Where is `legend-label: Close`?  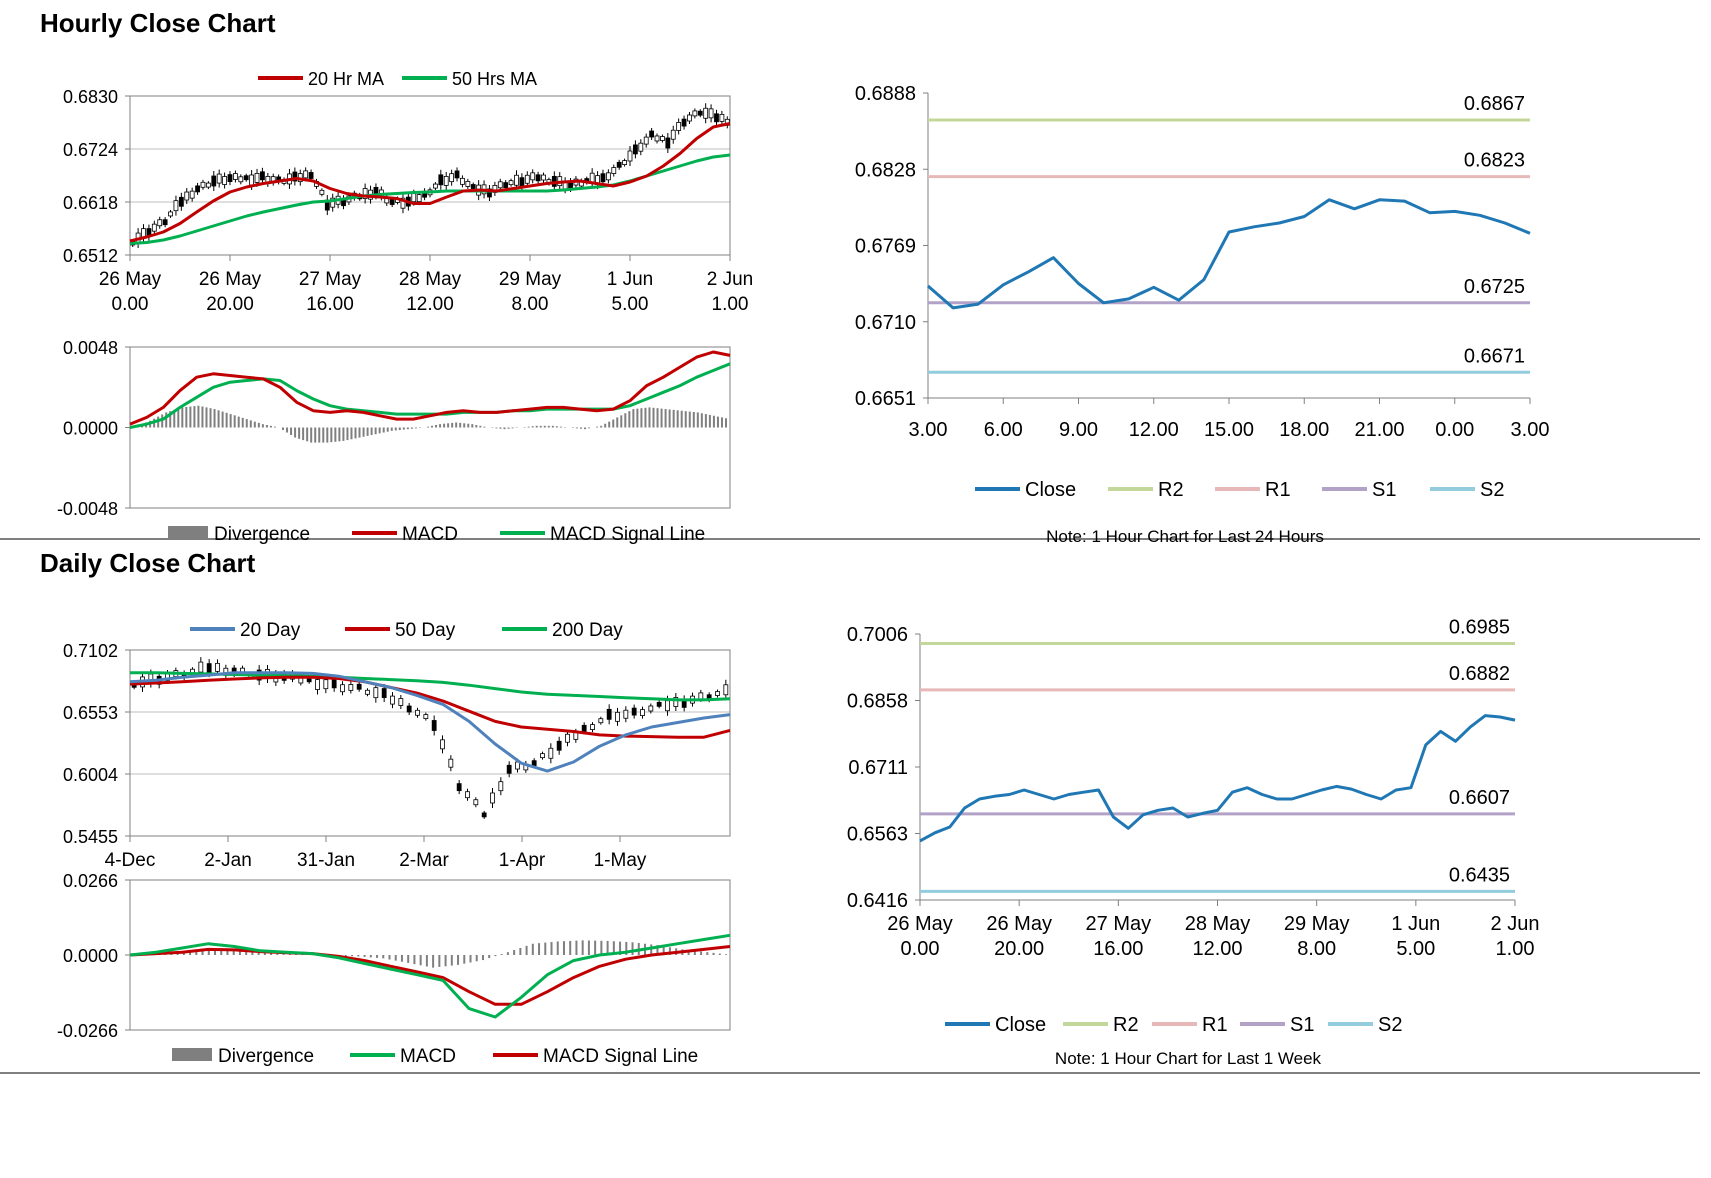
legend-label: Close is located at coordinates (1020, 1025).